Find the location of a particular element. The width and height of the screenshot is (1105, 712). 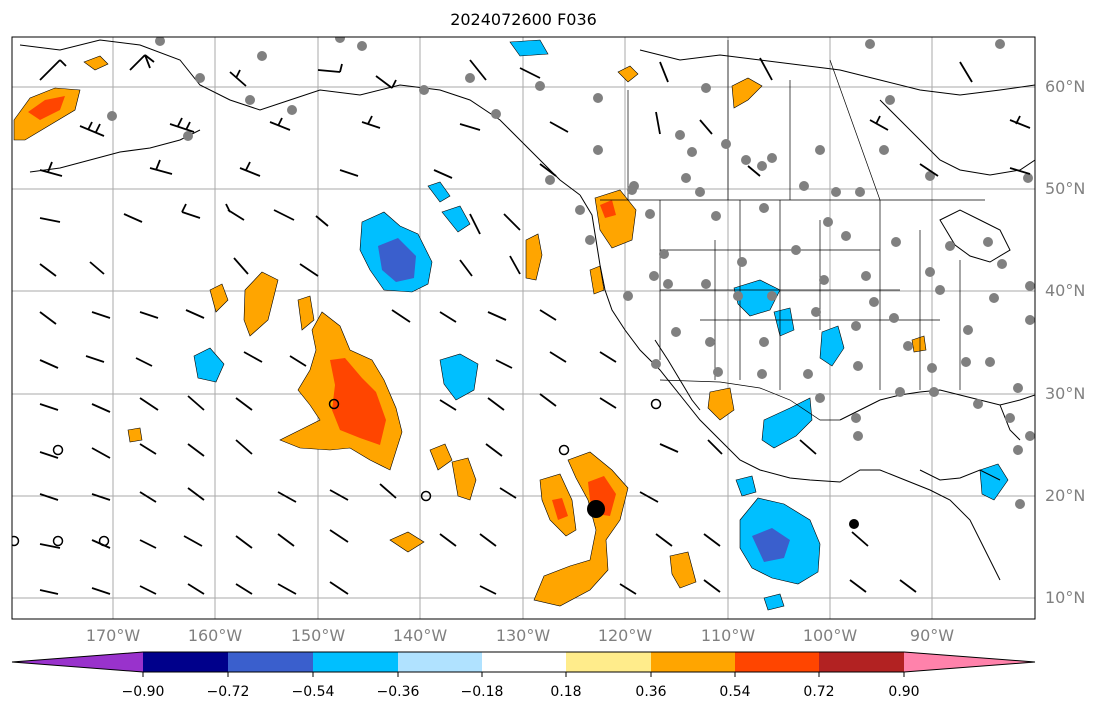

colorbar-tick-label: 0.90 is located at coordinates (904, 692).